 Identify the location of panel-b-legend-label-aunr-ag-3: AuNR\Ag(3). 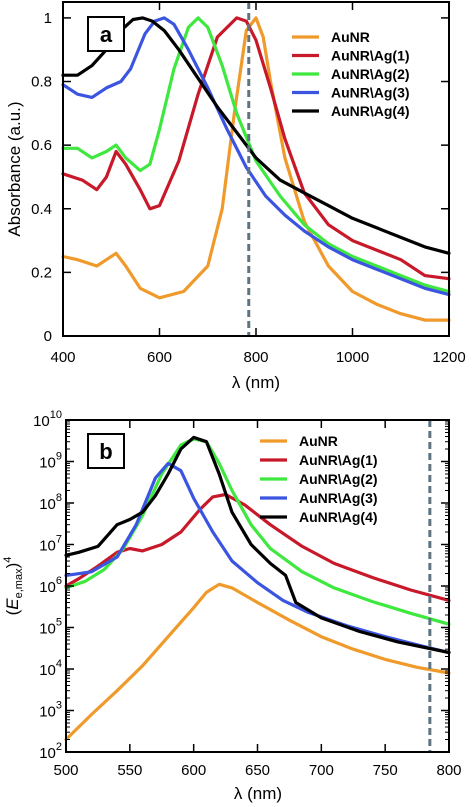
(338, 498).